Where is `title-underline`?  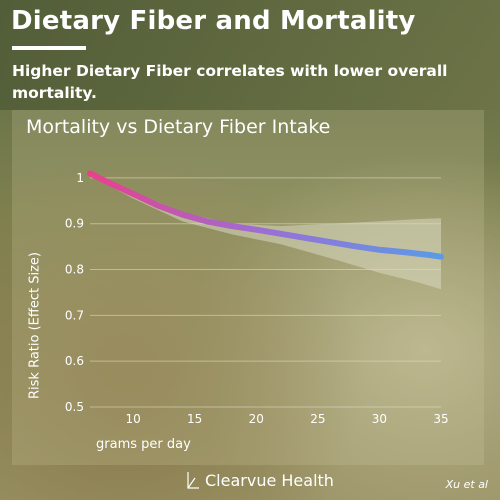
title-underline is located at coordinates (49, 48).